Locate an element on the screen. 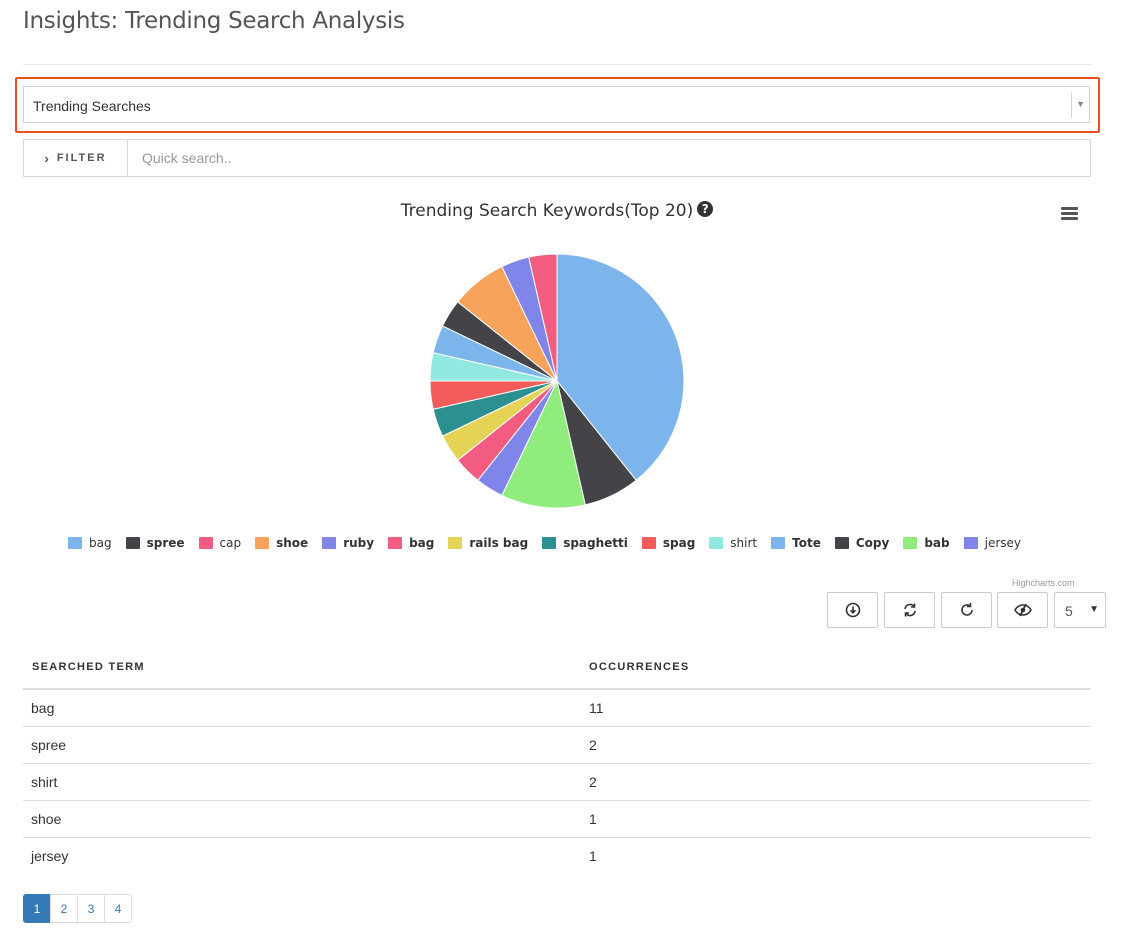 This screenshot has height=941, width=1122. legend-item-ruby: ruby is located at coordinates (348, 543).